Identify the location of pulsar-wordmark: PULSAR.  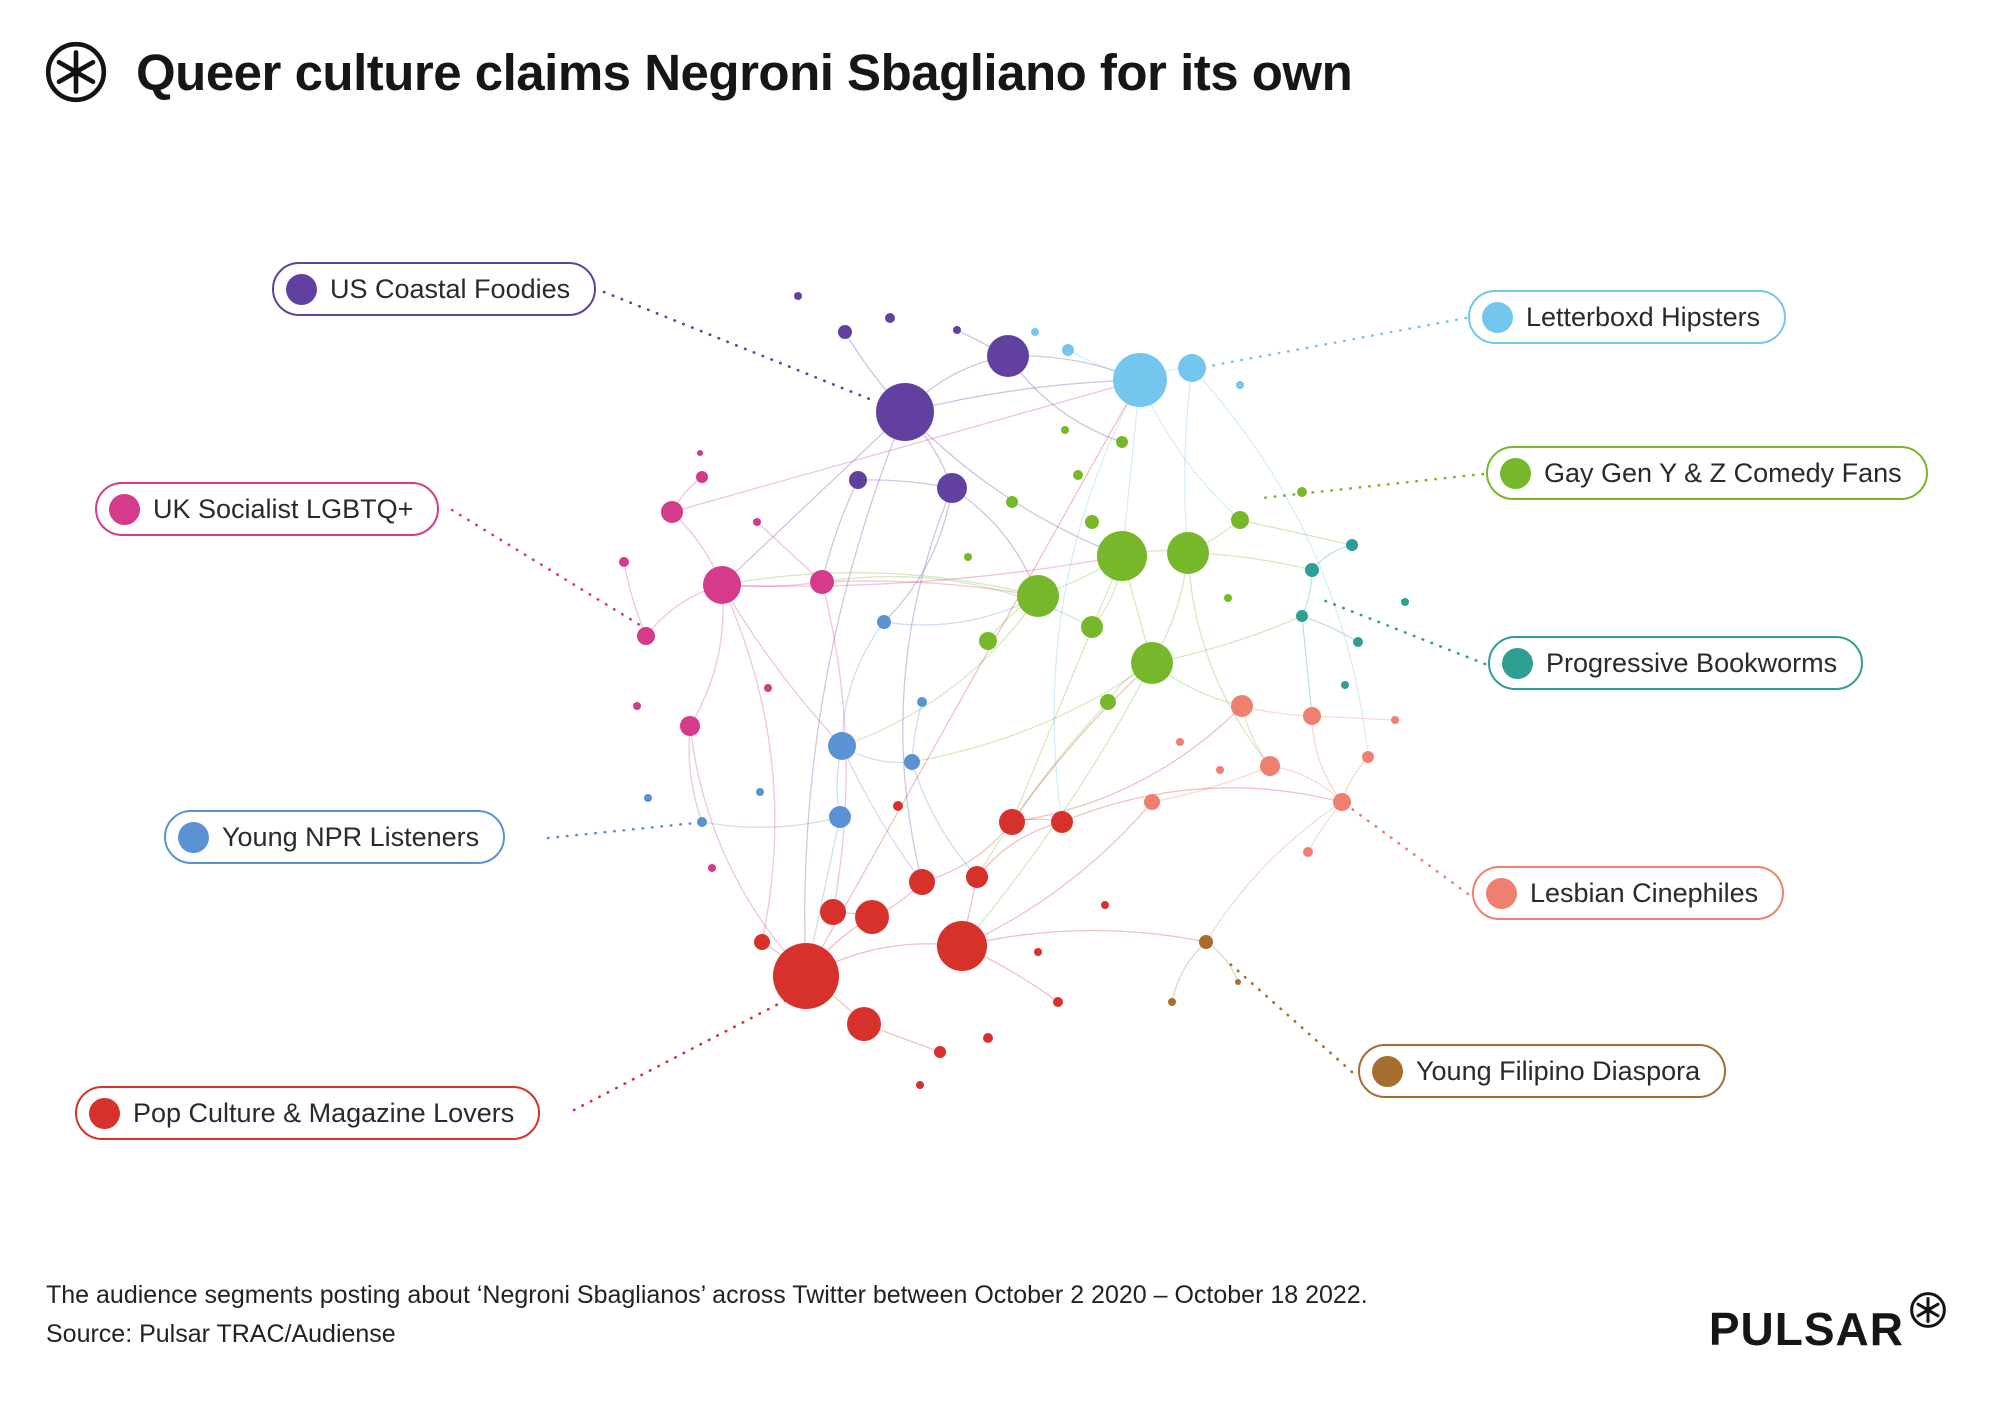
(1806, 1329).